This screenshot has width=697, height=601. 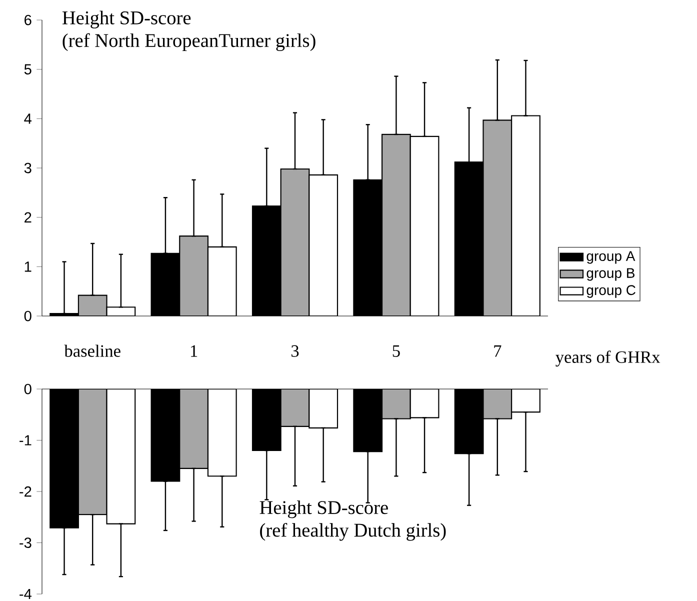 What do you see at coordinates (28, 267) in the screenshot?
I see `y-tick-label: 1` at bounding box center [28, 267].